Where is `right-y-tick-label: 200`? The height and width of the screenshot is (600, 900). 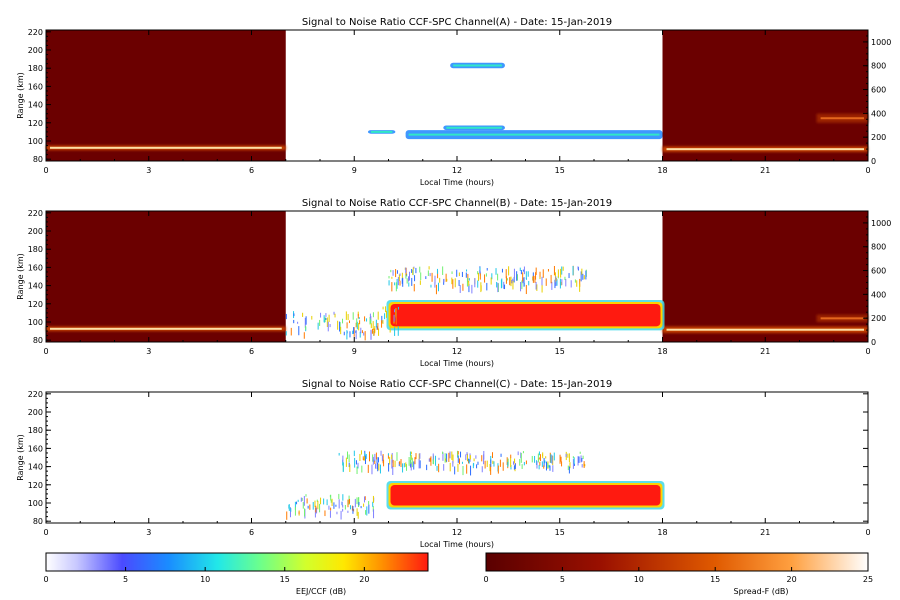
right-y-tick-label: 200 is located at coordinates (878, 137).